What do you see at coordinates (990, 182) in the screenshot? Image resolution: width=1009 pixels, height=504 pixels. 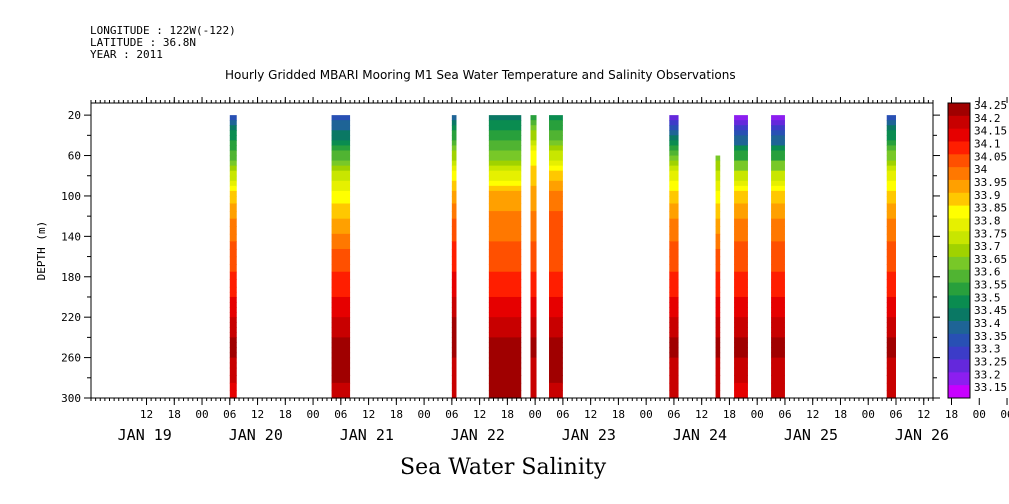 I see `colorbar-label: 33.95` at bounding box center [990, 182].